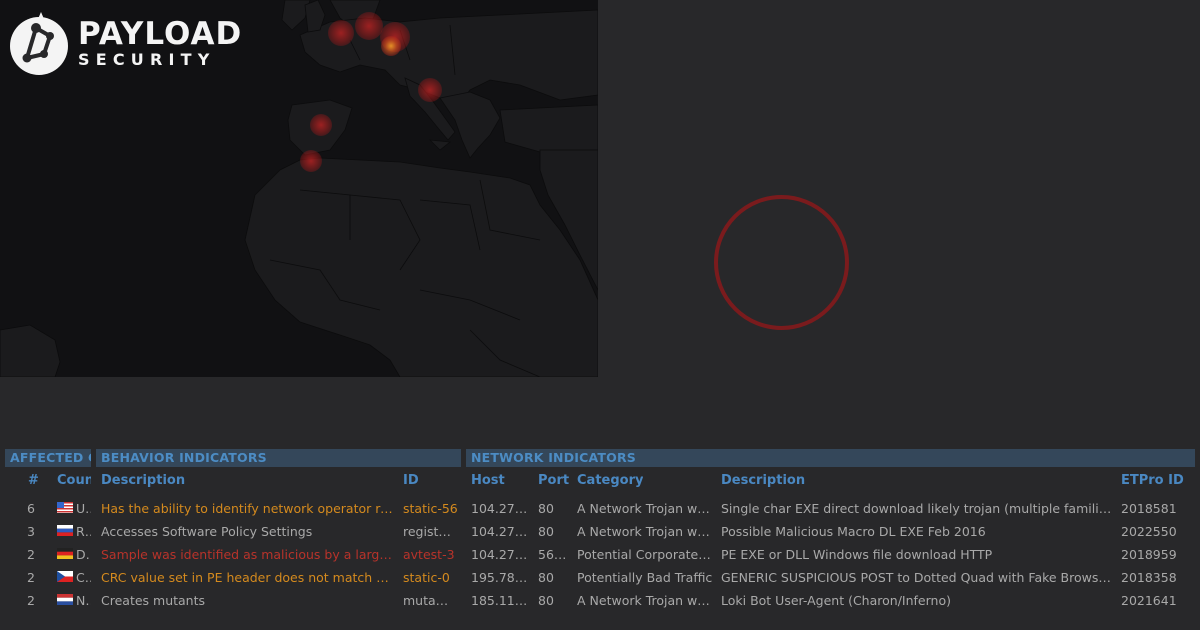 This screenshot has height=630, width=1200. What do you see at coordinates (33, 480) in the screenshot?
I see `column-header-number: #` at bounding box center [33, 480].